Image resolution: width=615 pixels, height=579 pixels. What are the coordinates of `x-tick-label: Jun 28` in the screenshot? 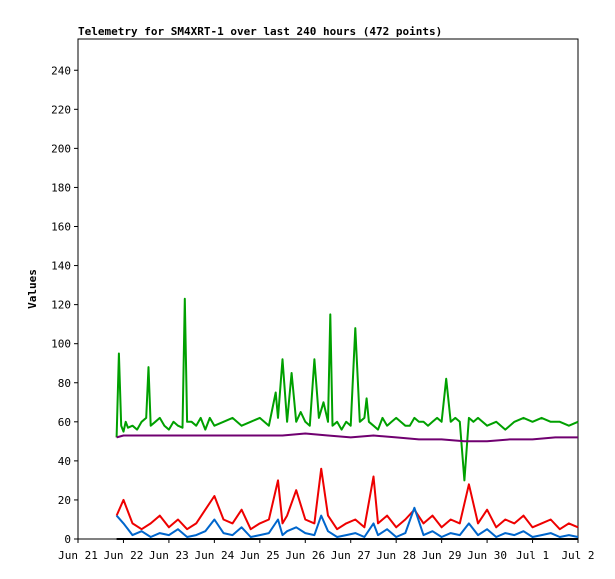 It's located at (396, 555).